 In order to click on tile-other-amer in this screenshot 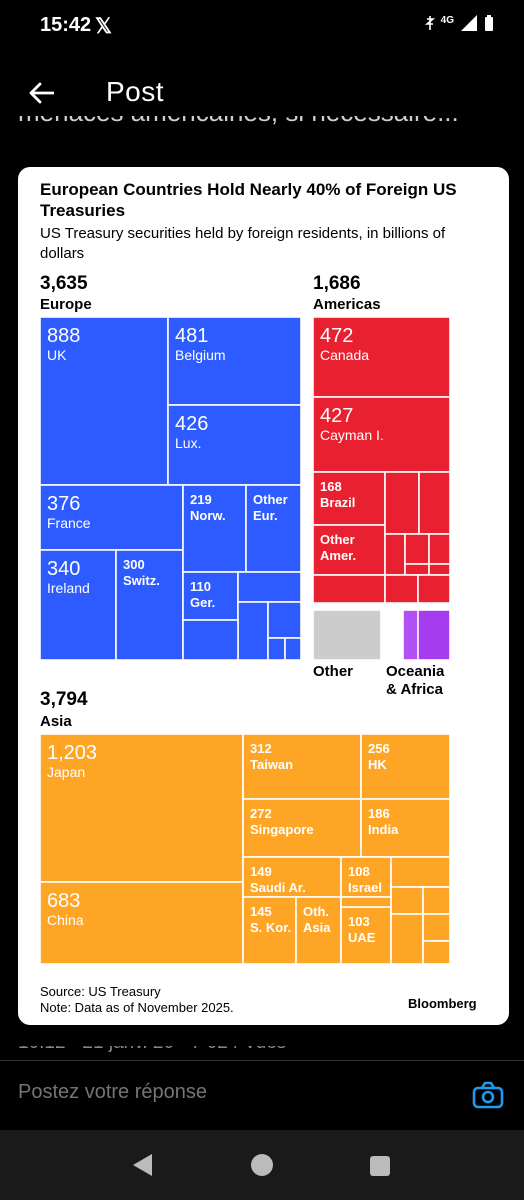, I will do `click(349, 550)`.